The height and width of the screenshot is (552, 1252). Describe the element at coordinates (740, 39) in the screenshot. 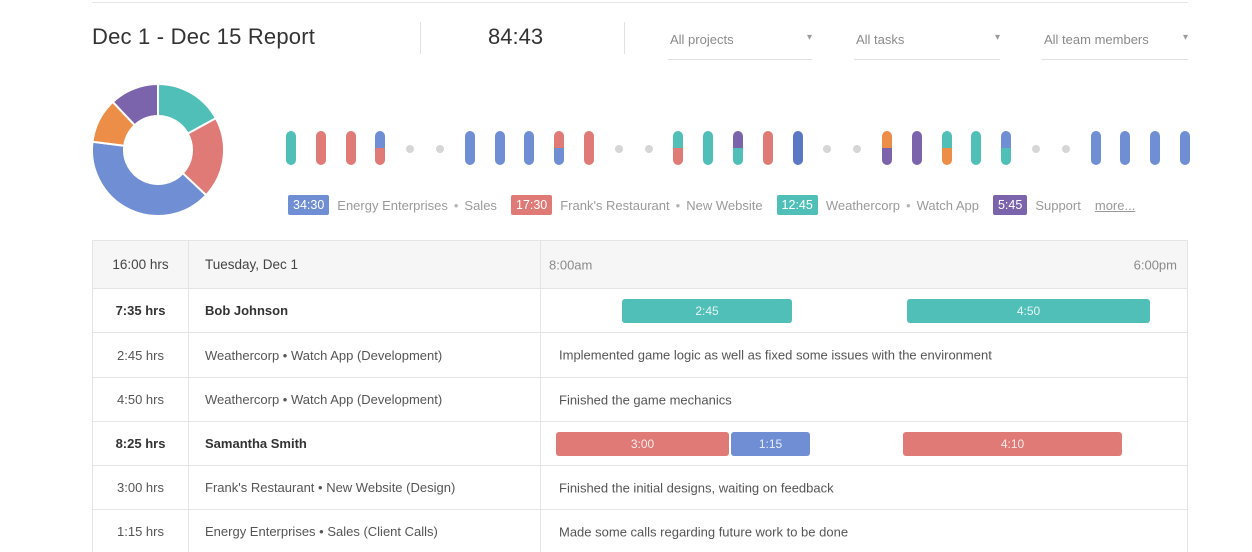

I see `projects-filter: All projects ▾` at that location.